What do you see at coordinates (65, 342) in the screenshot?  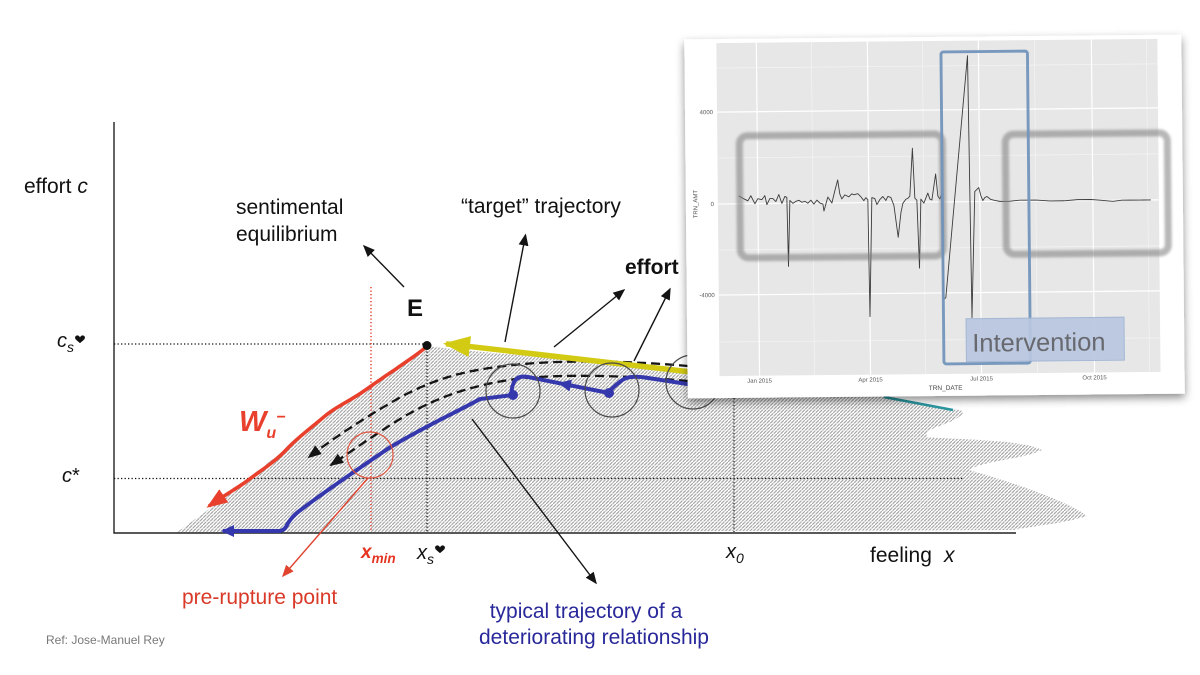 I see `svg-text: cs` at bounding box center [65, 342].